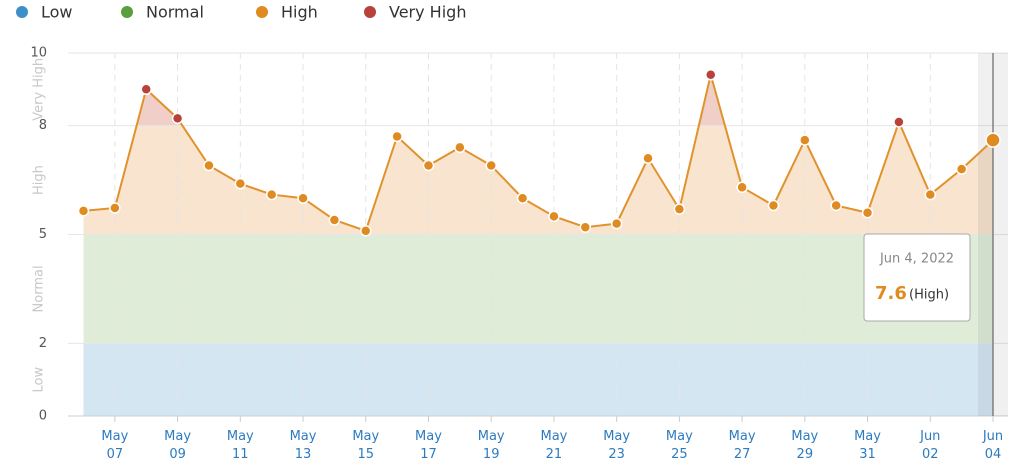 The image size is (1024, 470). What do you see at coordinates (38, 53) in the screenshot?
I see `y-tick-label: 10` at bounding box center [38, 53].